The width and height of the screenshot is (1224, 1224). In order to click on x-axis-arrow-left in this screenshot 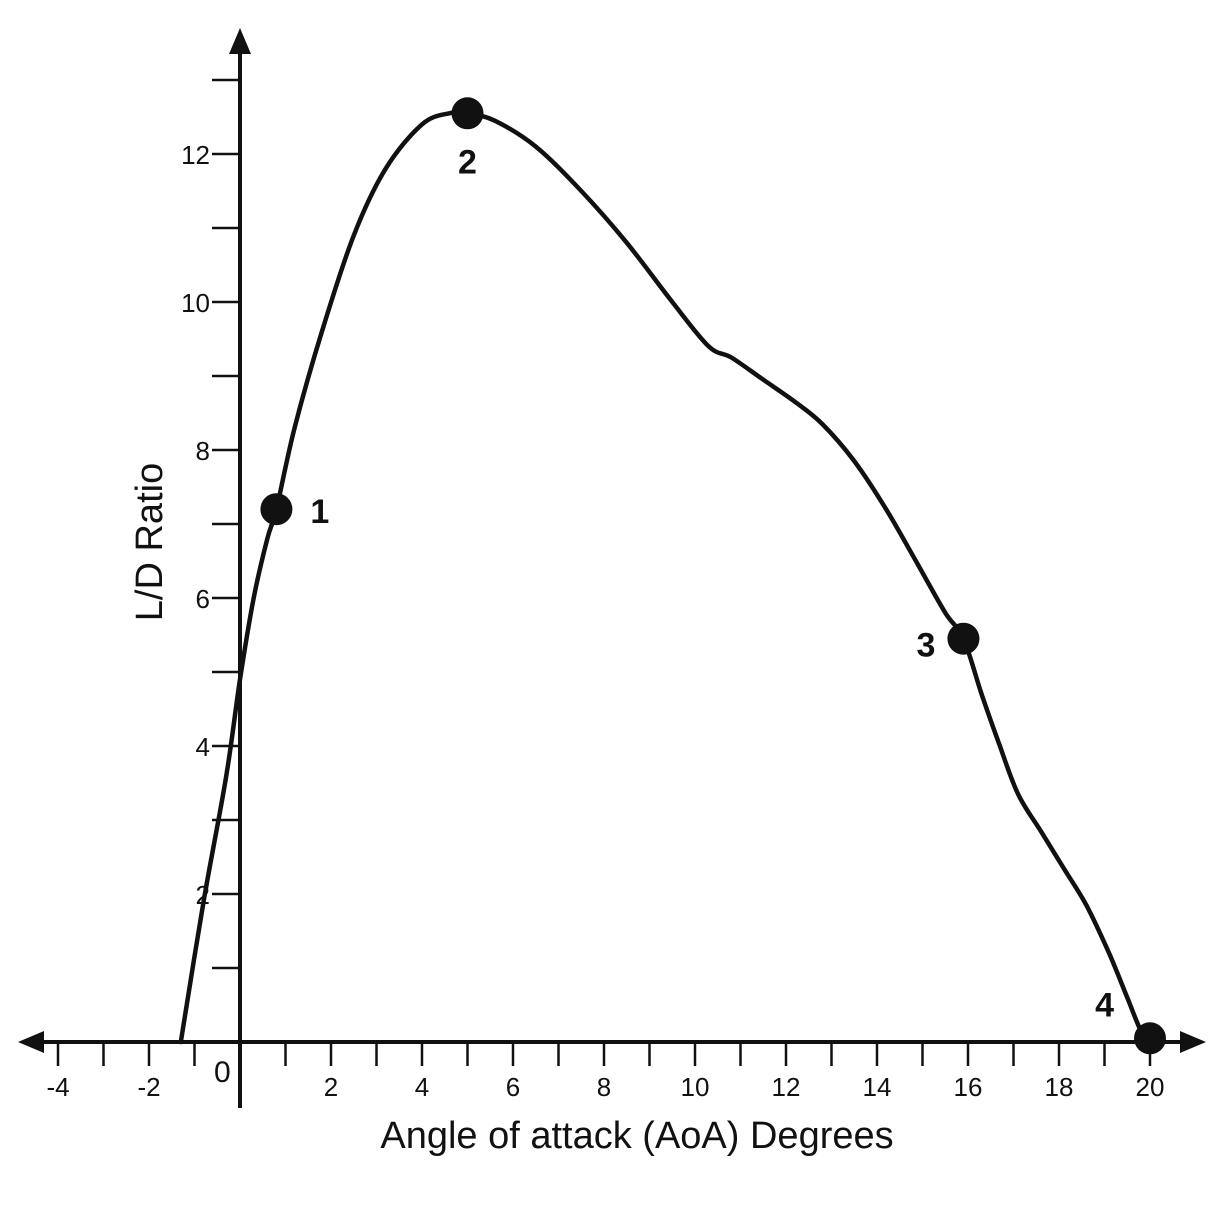, I will do `click(31, 1042)`.